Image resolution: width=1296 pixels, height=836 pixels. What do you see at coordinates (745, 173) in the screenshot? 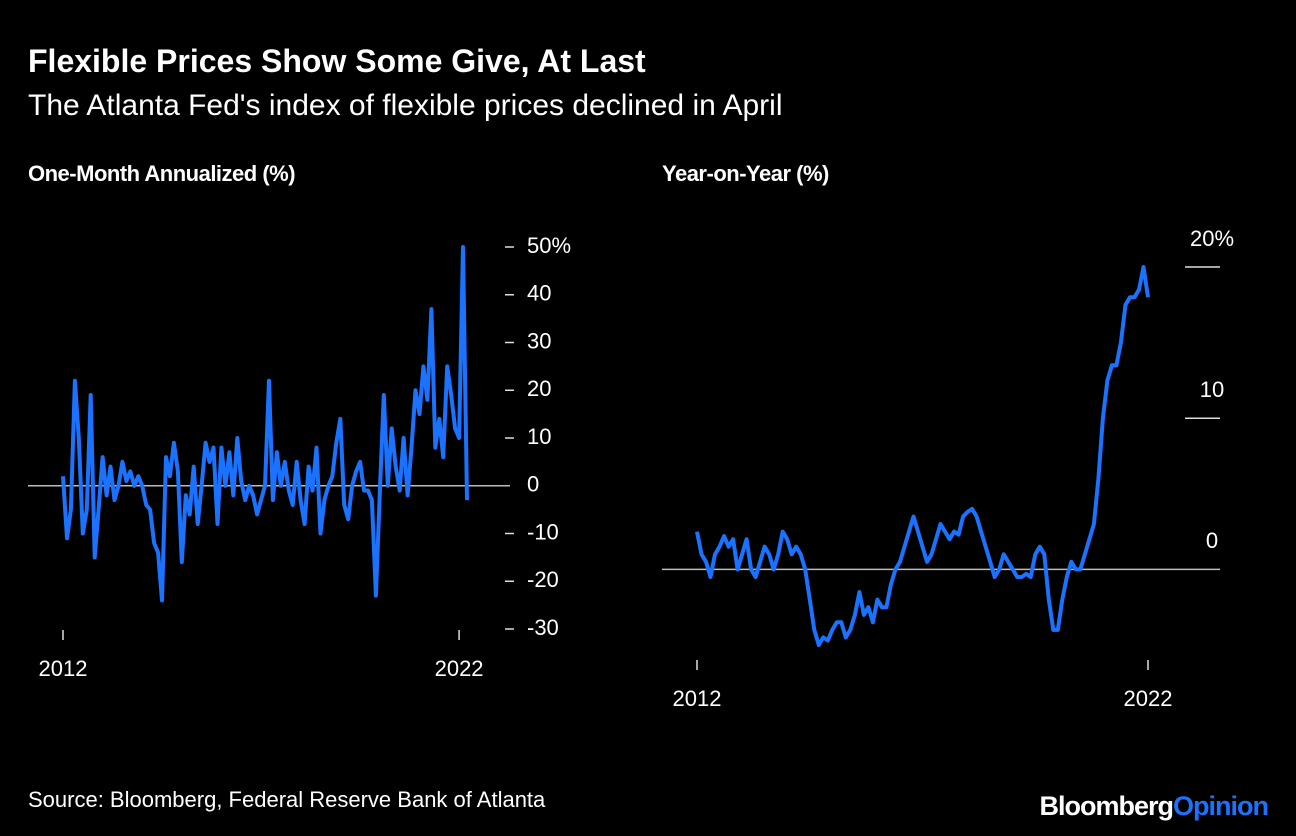
I see `panel-title: Year-on-Year (%)` at bounding box center [745, 173].